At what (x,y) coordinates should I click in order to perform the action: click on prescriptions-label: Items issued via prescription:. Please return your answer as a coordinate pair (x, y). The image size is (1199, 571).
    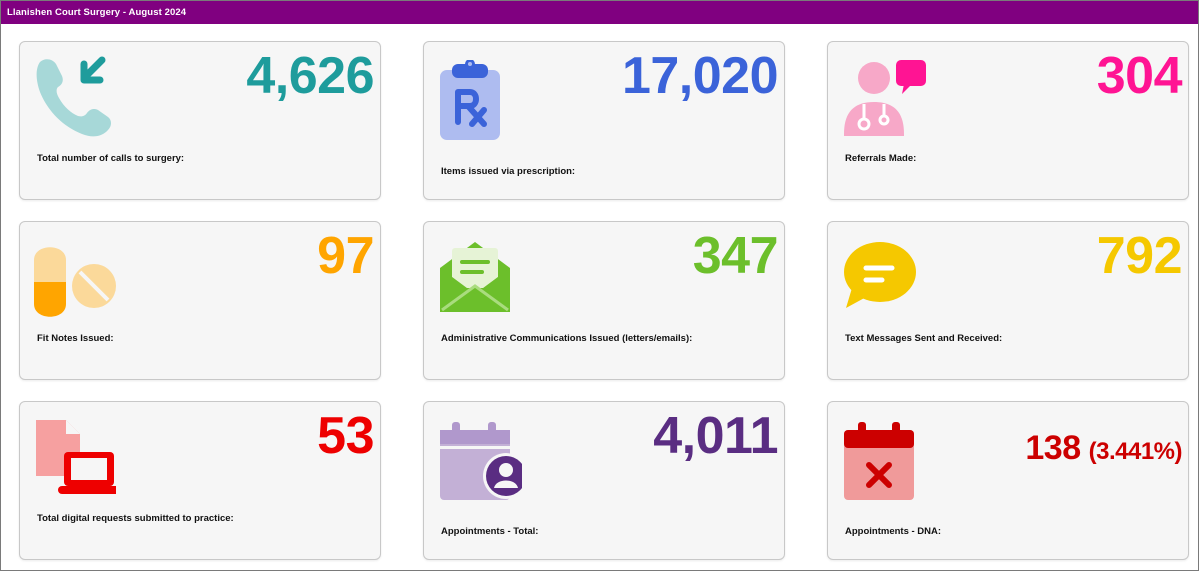
    Looking at the image, I should click on (508, 171).